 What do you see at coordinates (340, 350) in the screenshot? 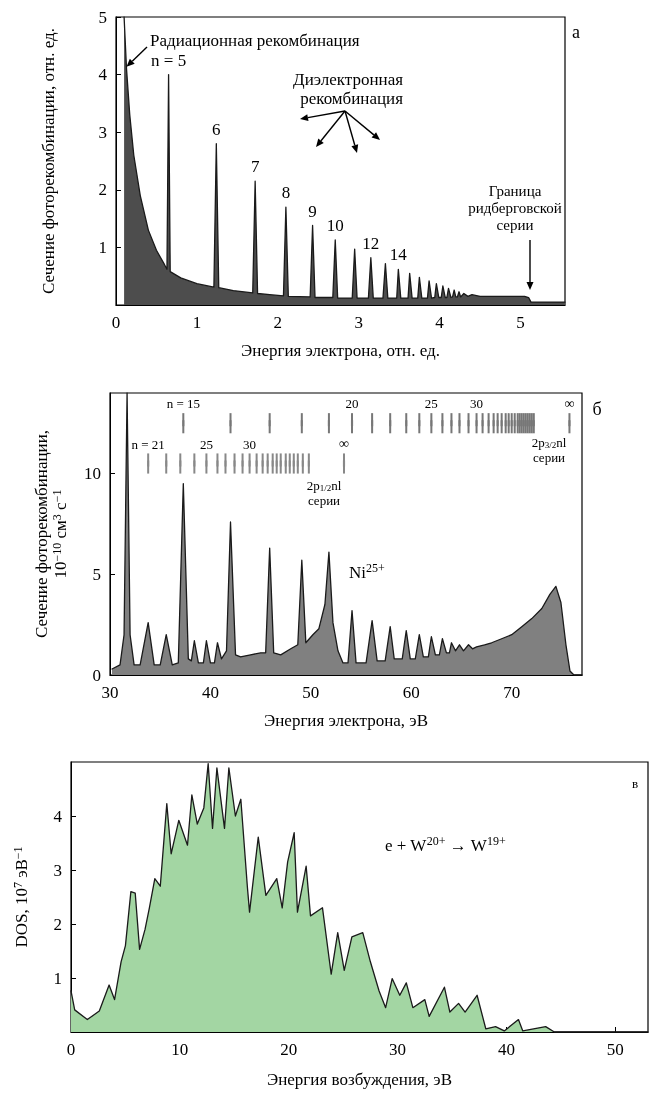
I see `x-axis-title: Энергия электрона, отн. ед.` at bounding box center [340, 350].